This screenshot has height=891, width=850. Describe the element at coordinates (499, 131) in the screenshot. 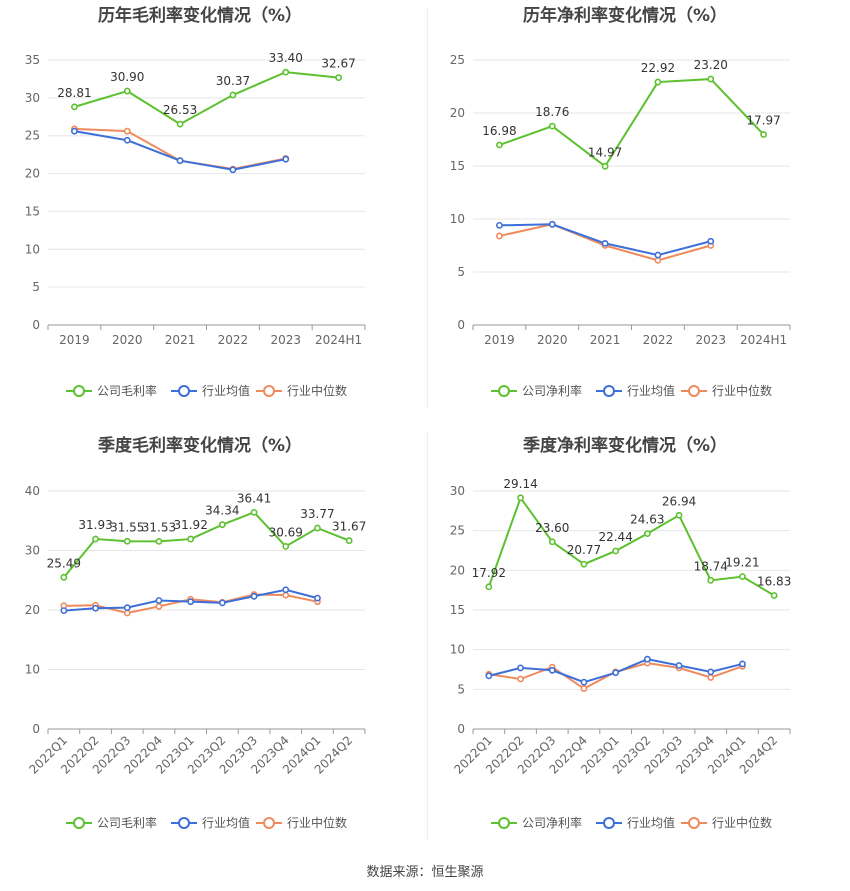

I see `data-label: 16.98` at that location.